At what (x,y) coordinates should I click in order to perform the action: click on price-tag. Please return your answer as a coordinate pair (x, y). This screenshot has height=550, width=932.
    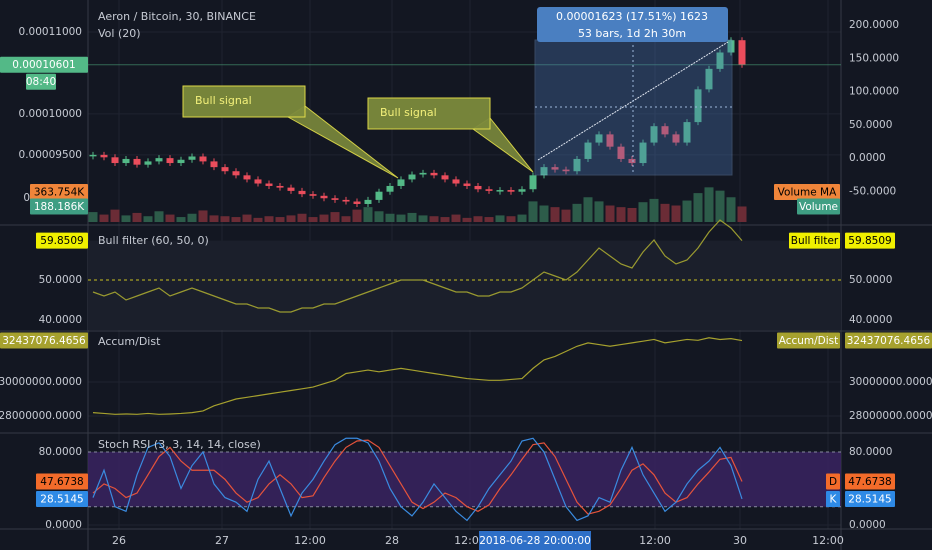
    Looking at the image, I should click on (44, 64).